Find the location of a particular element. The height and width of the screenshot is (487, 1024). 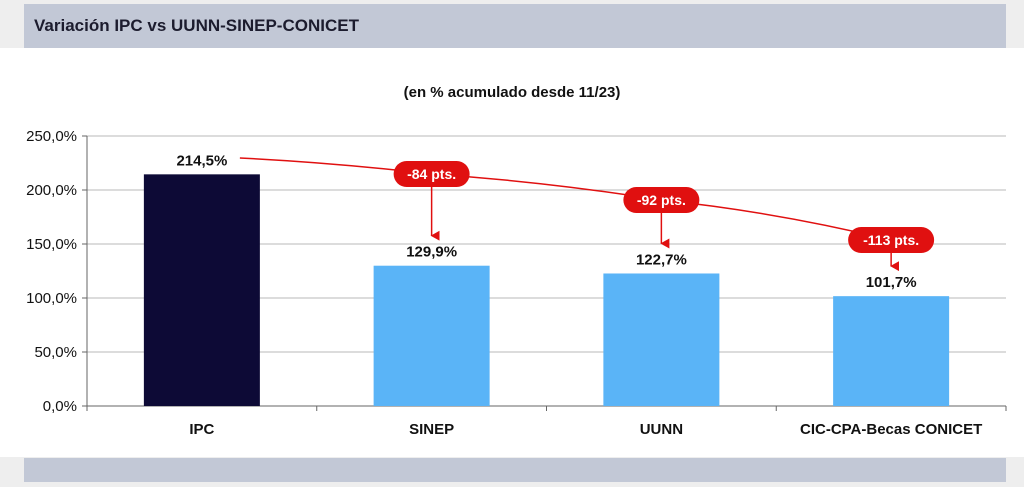

y-tick-label: 100,0% is located at coordinates (51, 298).